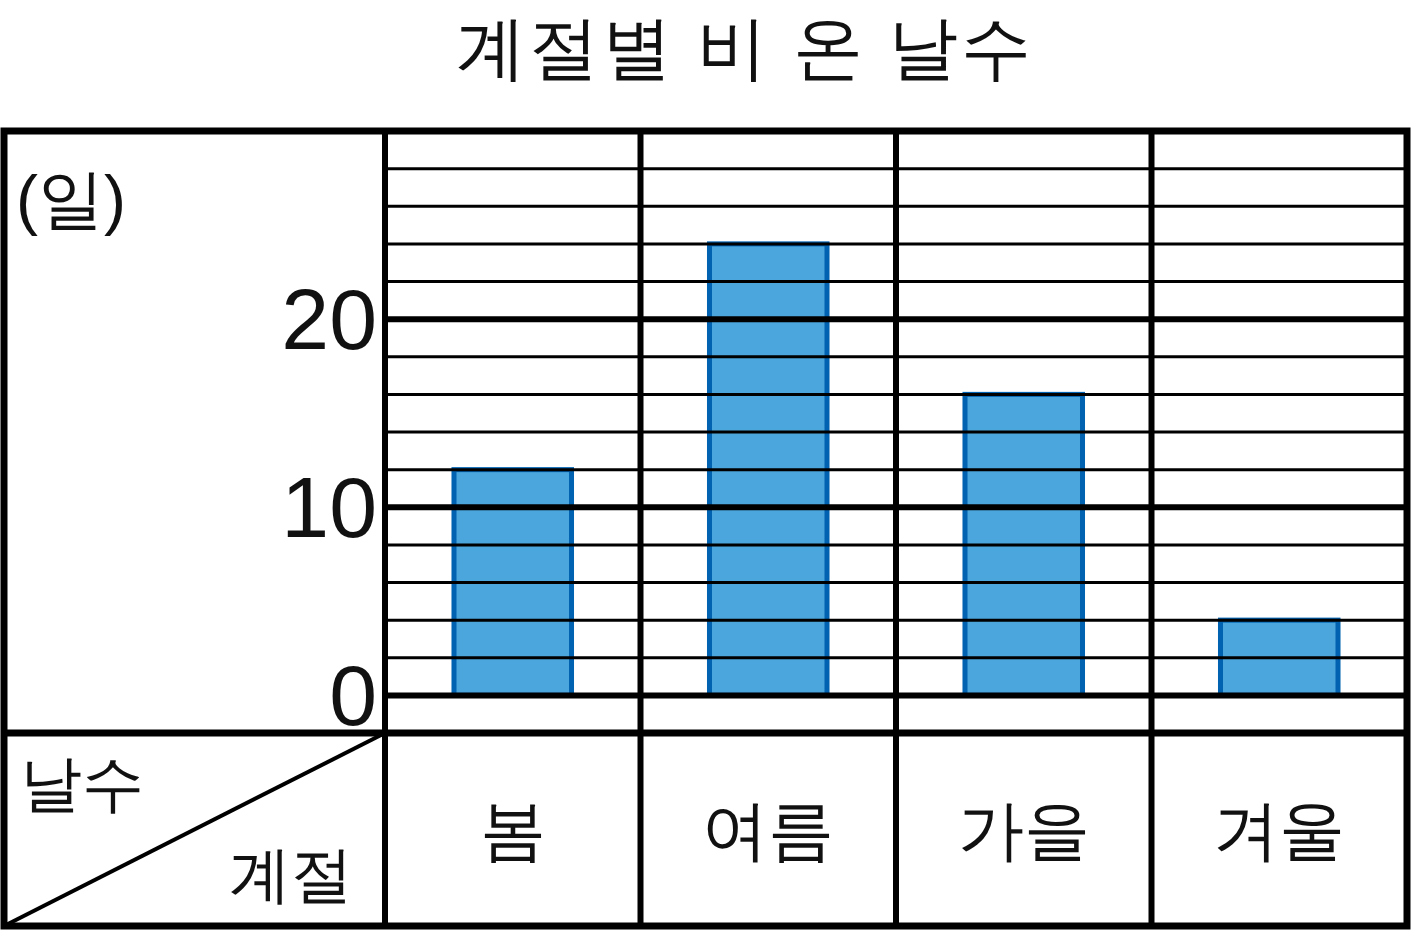 The height and width of the screenshot is (931, 1412). I want to click on x-tick-label: 봄, so click(512, 829).